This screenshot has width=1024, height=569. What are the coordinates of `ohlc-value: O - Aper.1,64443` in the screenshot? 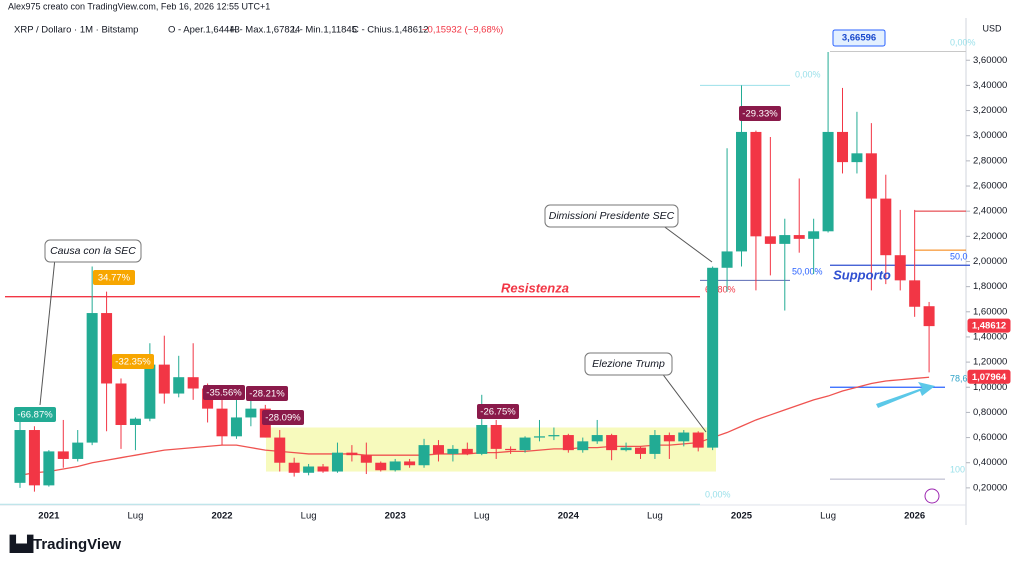 It's located at (204, 30).